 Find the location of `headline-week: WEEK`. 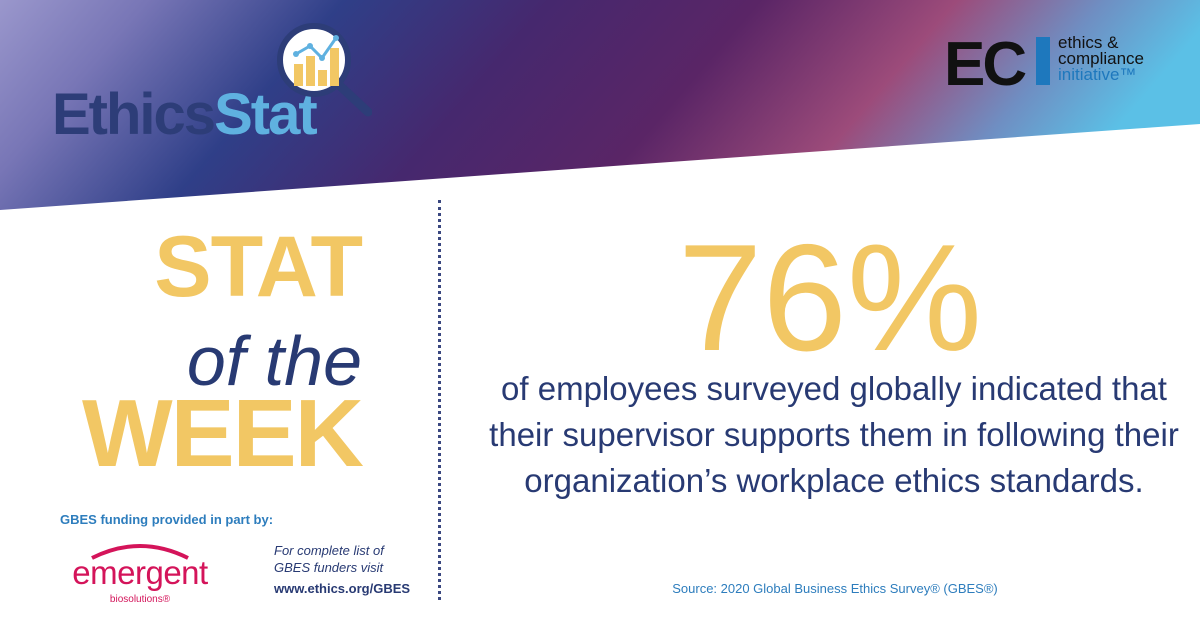

headline-week: WEEK is located at coordinates (223, 433).